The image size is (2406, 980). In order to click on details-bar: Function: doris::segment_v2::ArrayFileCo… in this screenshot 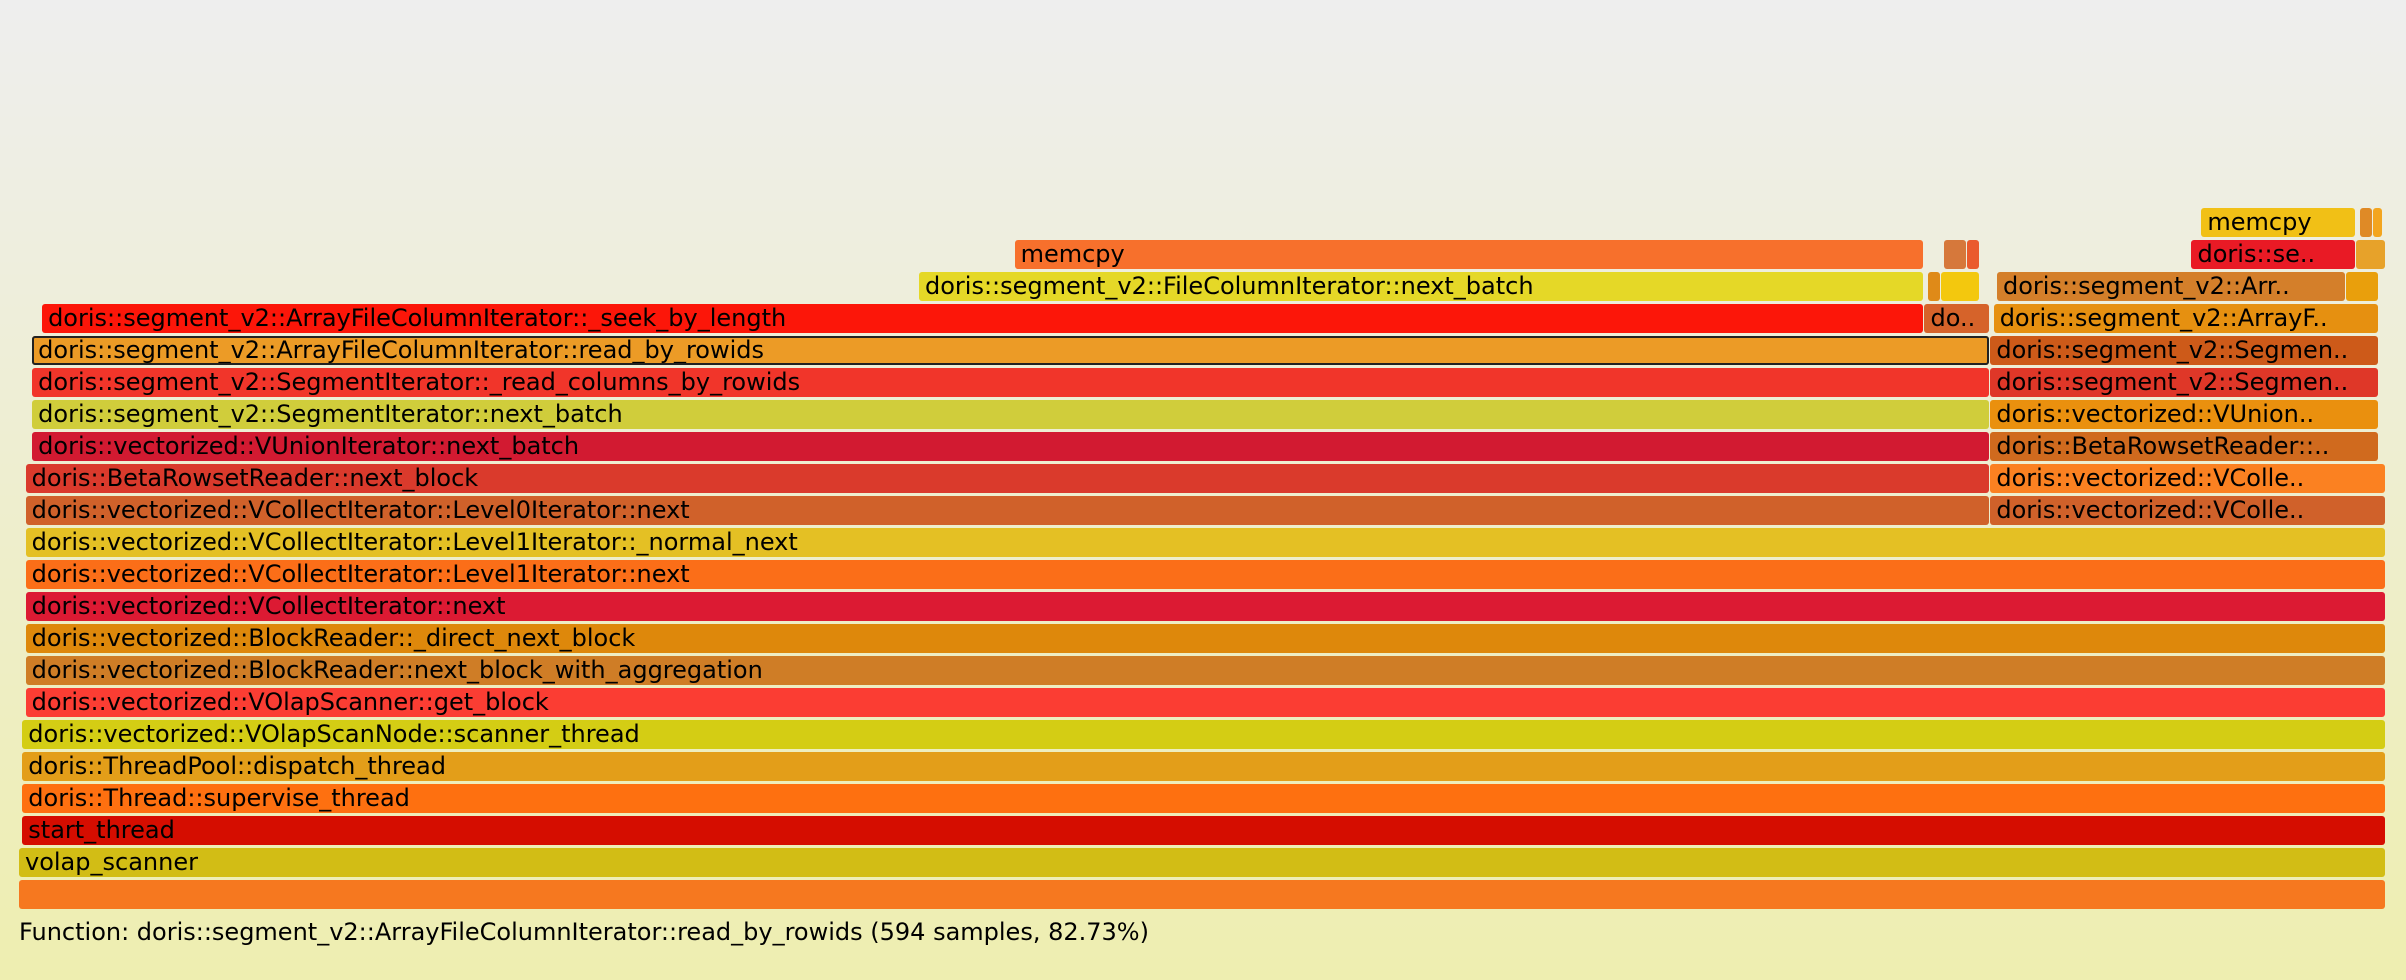, I will do `click(584, 932)`.